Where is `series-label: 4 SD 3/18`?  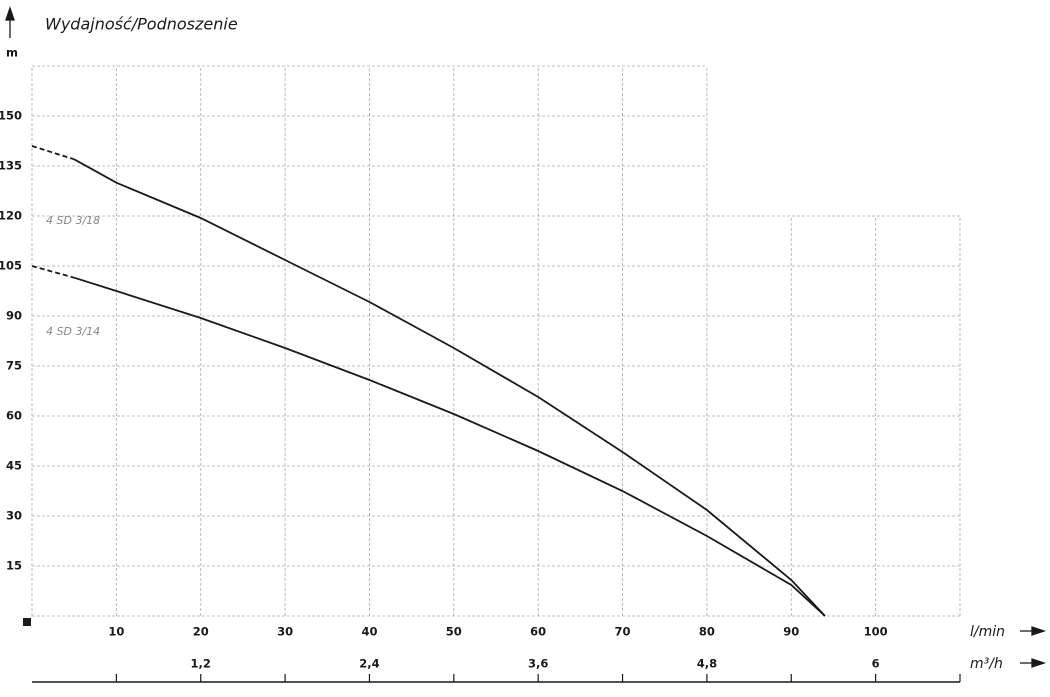
series-label: 4 SD 3/18 is located at coordinates (73, 220).